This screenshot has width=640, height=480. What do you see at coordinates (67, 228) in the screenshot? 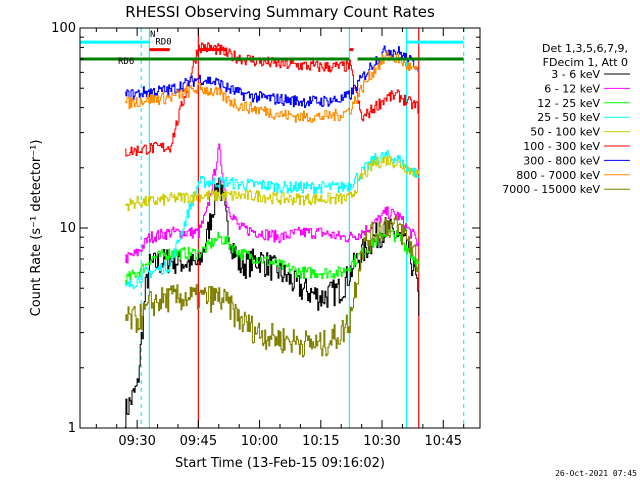
I see `y-tick-label: 10` at bounding box center [67, 228].